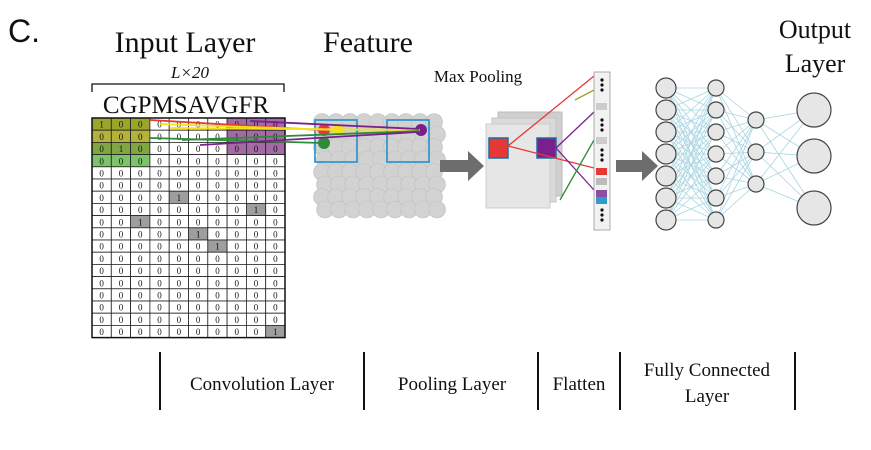 The width and height of the screenshot is (871, 450). I want to click on input-layer-heading: Input Layer, so click(185, 42).